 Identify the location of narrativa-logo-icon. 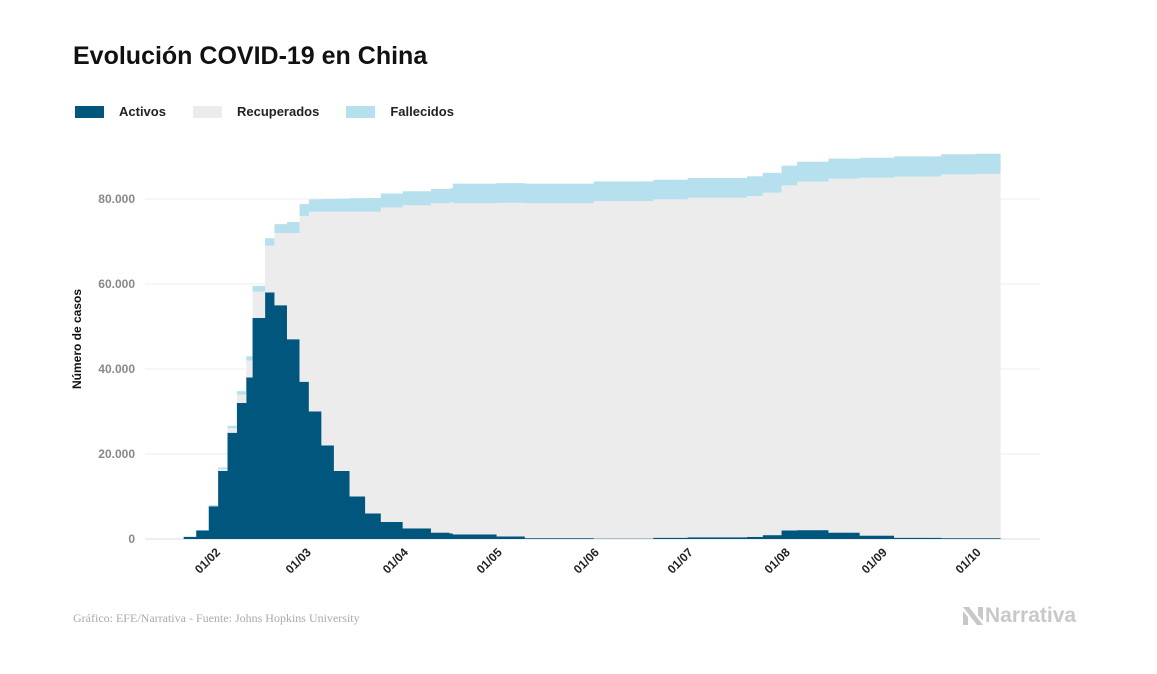
(973, 616).